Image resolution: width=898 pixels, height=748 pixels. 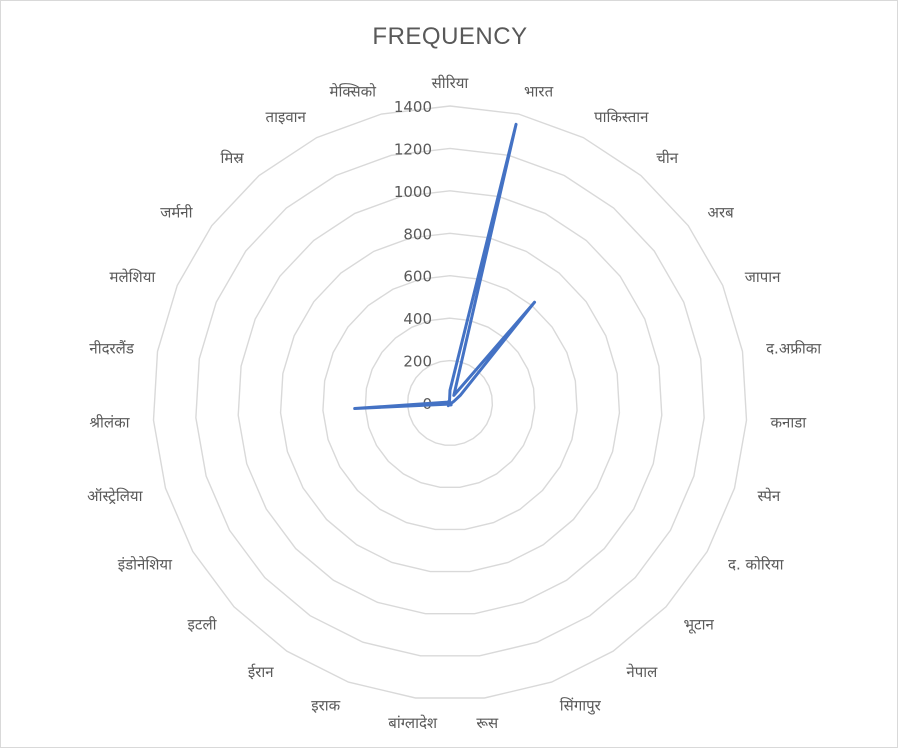 I want to click on category-label: श्रीलंका, so click(x=109, y=423).